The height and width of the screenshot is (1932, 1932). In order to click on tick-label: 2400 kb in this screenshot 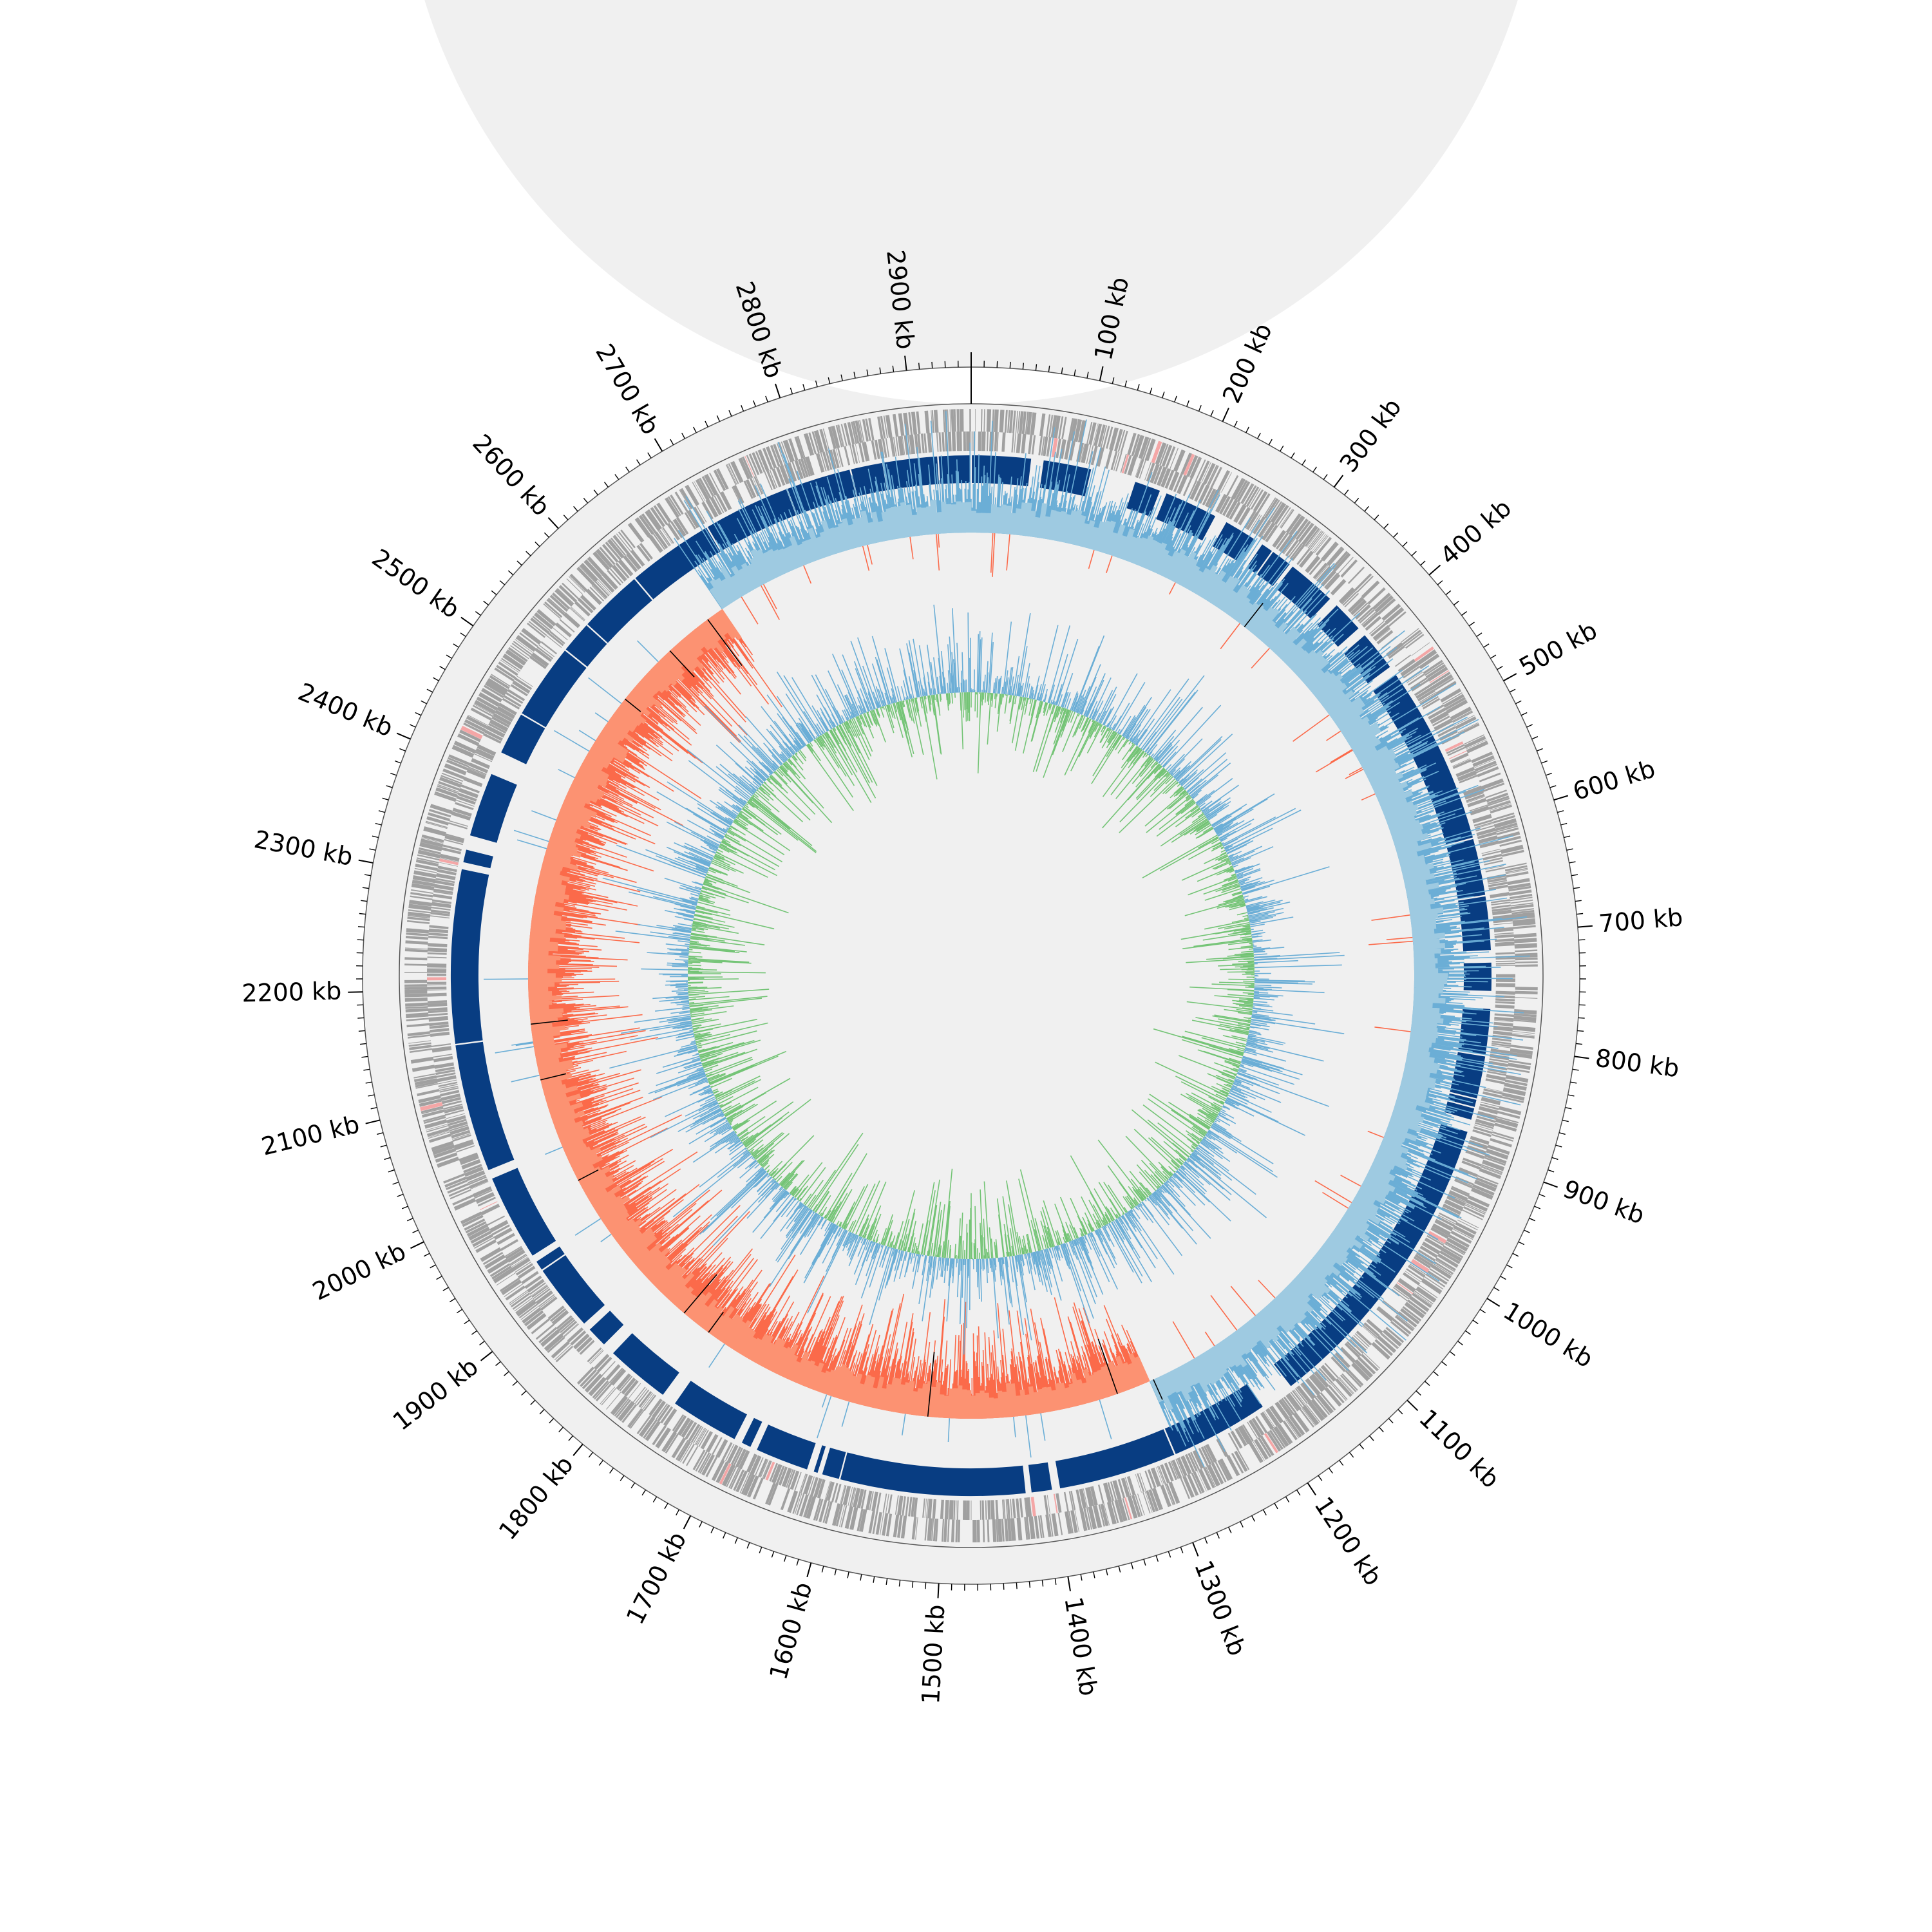, I will do `click(346, 710)`.